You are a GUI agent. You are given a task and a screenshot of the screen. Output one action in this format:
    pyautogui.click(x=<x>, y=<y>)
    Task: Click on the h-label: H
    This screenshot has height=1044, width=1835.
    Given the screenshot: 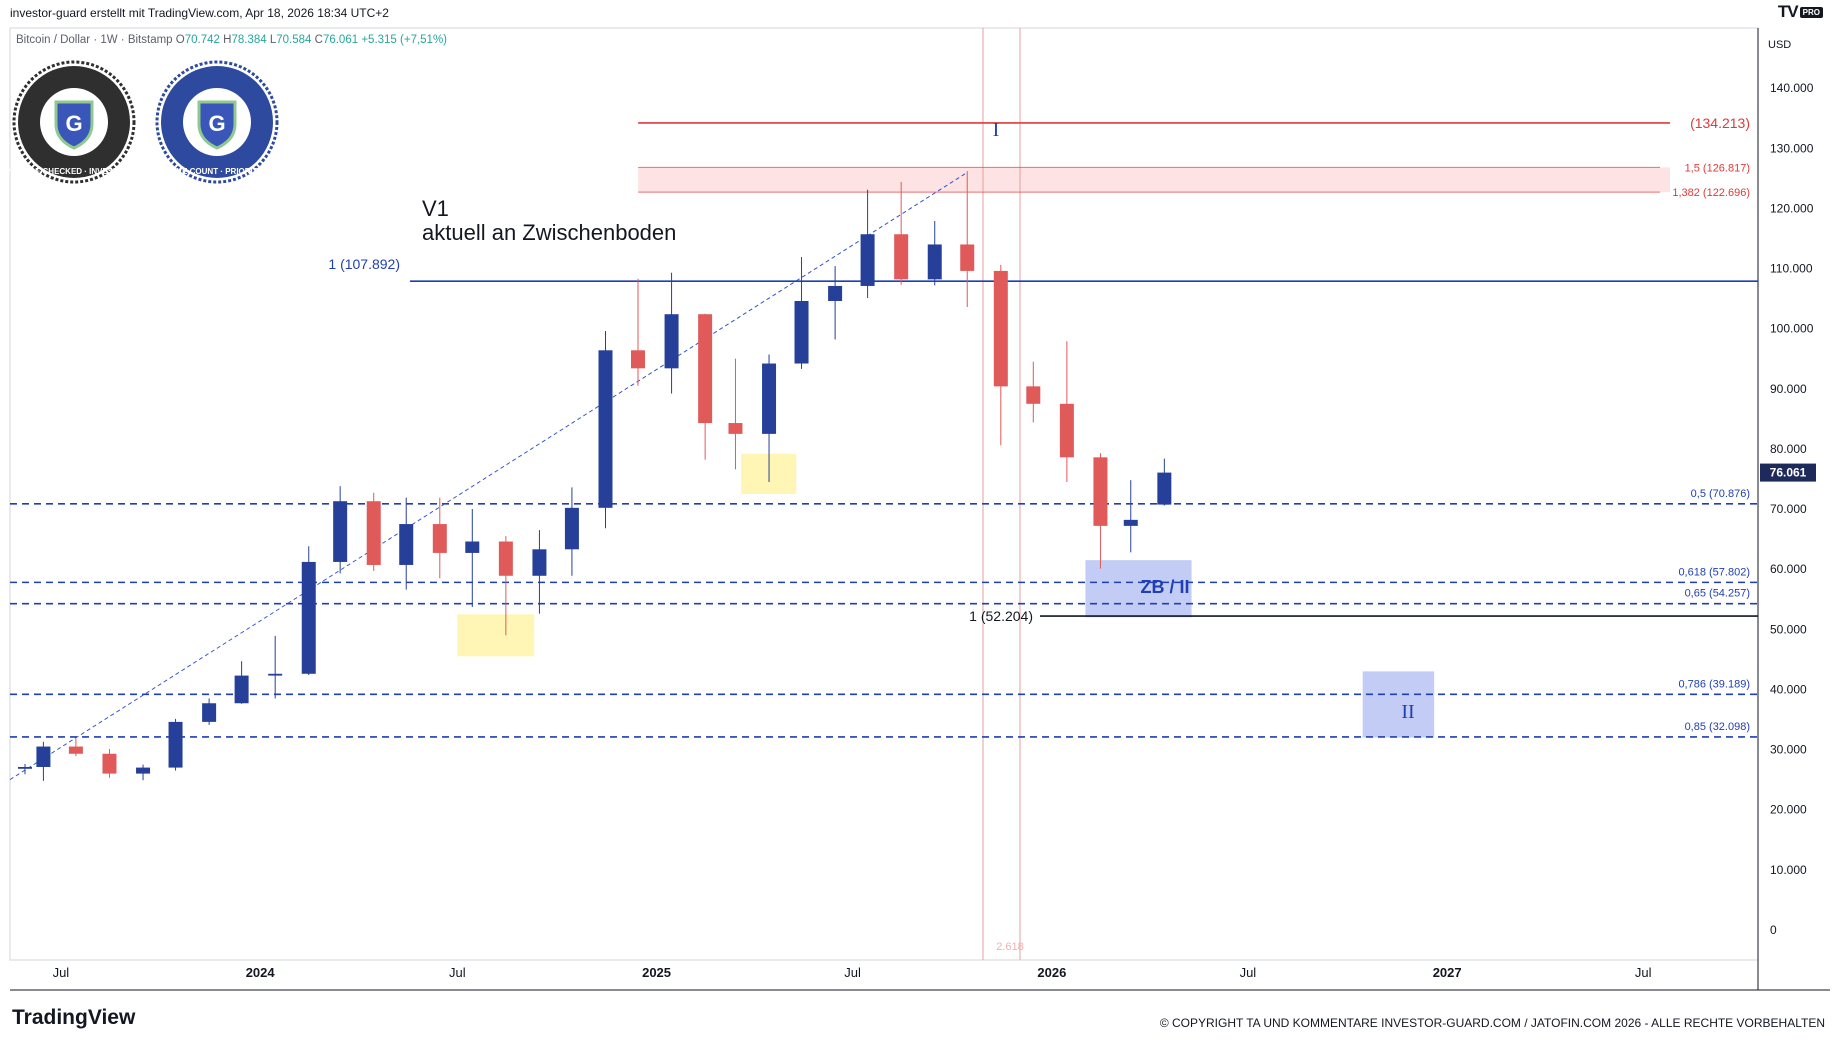 What is the action you would take?
    pyautogui.click(x=227, y=40)
    